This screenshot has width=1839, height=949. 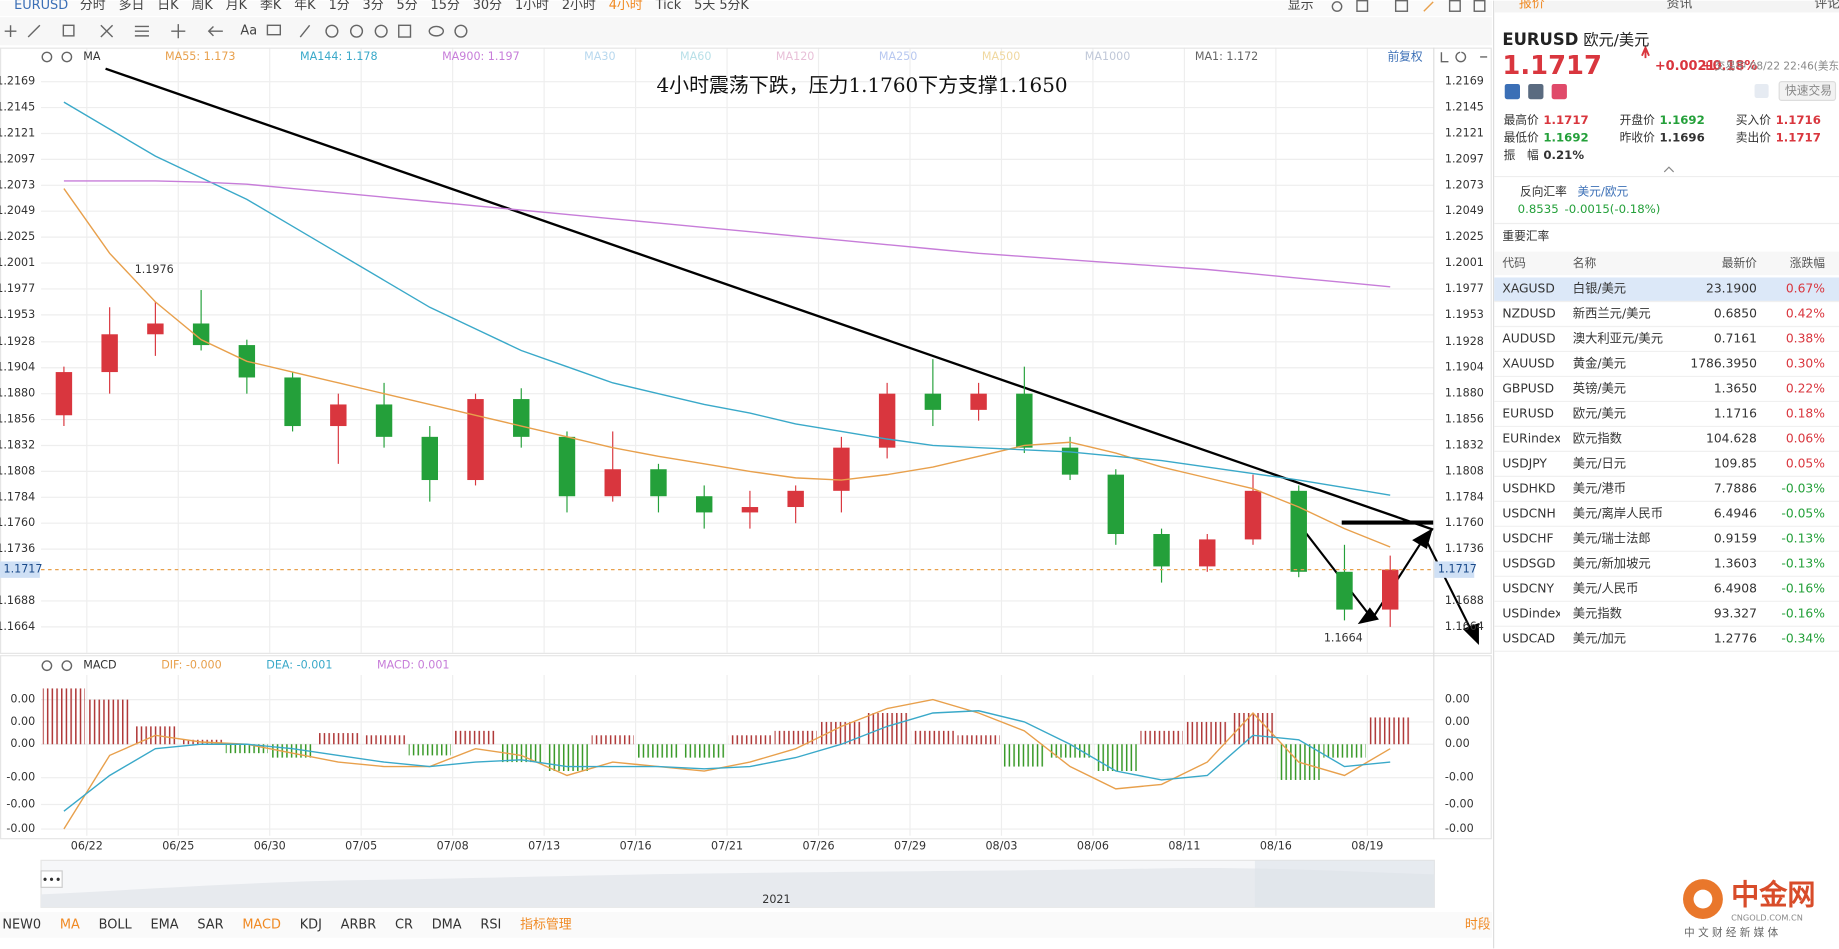 I want to click on line-icon, so click(x=34, y=31).